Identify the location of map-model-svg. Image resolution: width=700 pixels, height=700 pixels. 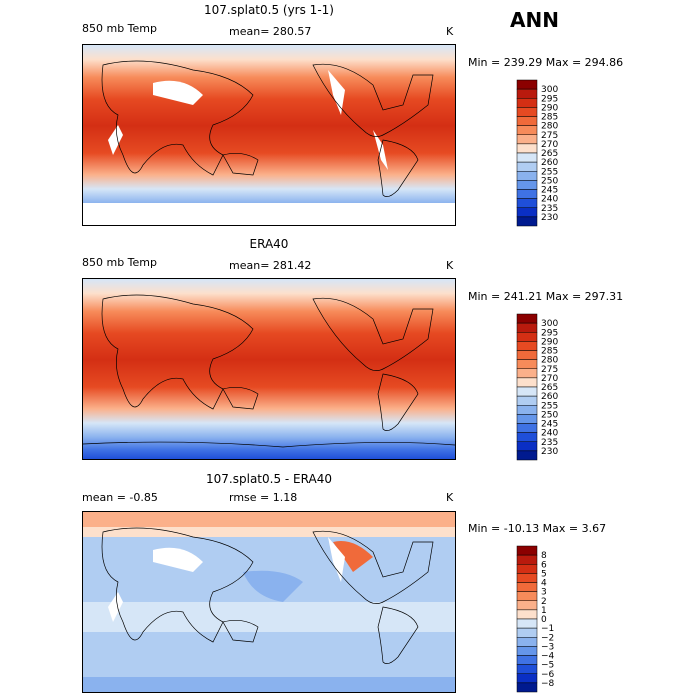
(269, 135).